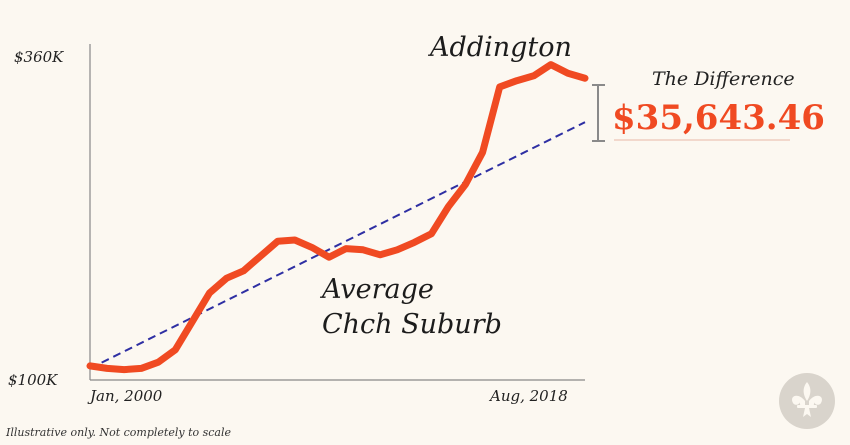  I want to click on series-label-average-line1: Average, so click(376, 289).